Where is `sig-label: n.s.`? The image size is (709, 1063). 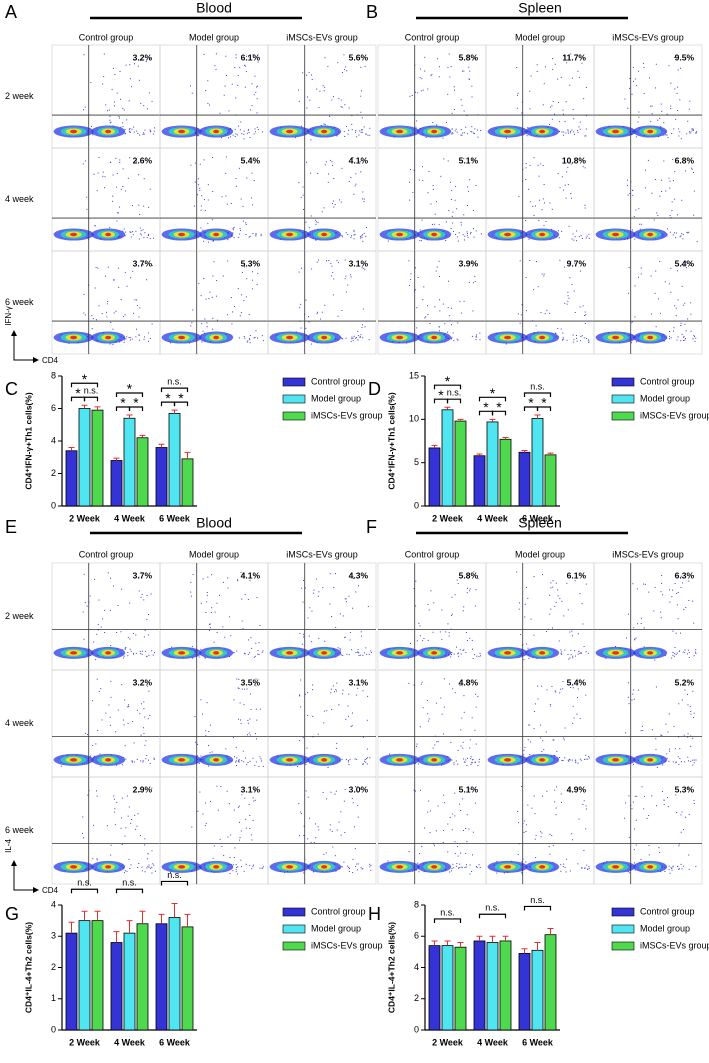
sig-label: n.s. is located at coordinates (129, 883).